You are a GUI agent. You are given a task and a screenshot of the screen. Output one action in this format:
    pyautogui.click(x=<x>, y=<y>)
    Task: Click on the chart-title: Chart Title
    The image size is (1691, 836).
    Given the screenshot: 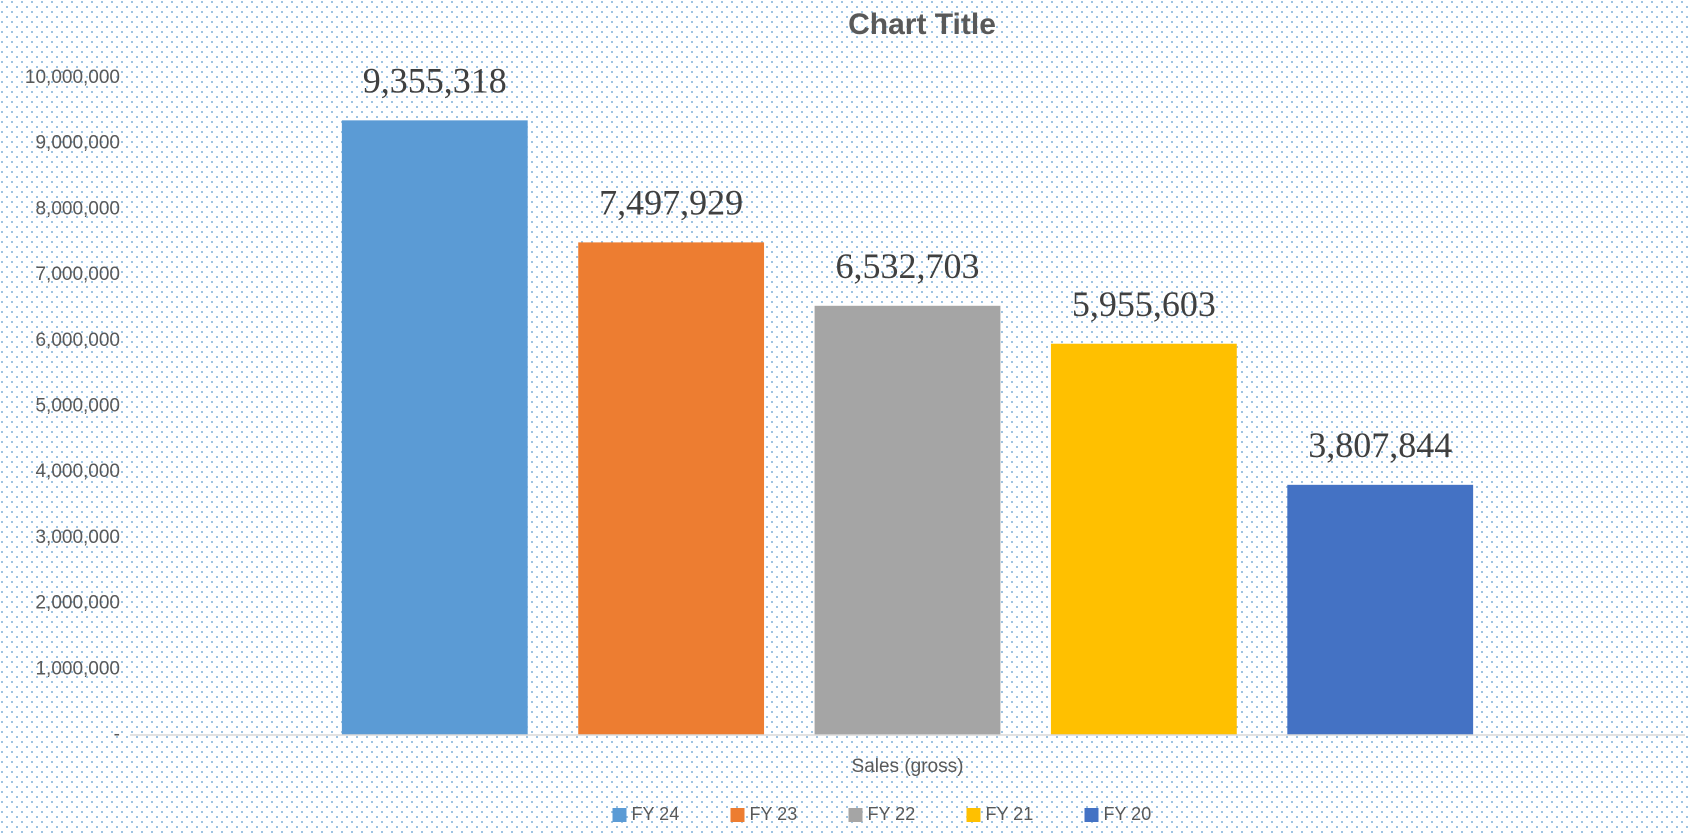 What is the action you would take?
    pyautogui.click(x=922, y=24)
    